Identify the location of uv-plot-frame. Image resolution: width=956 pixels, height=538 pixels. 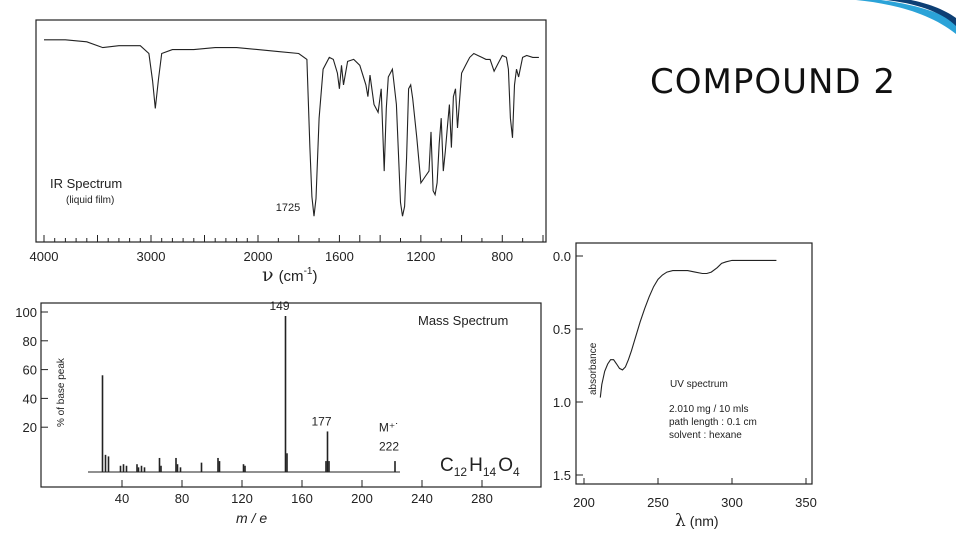
(694, 363).